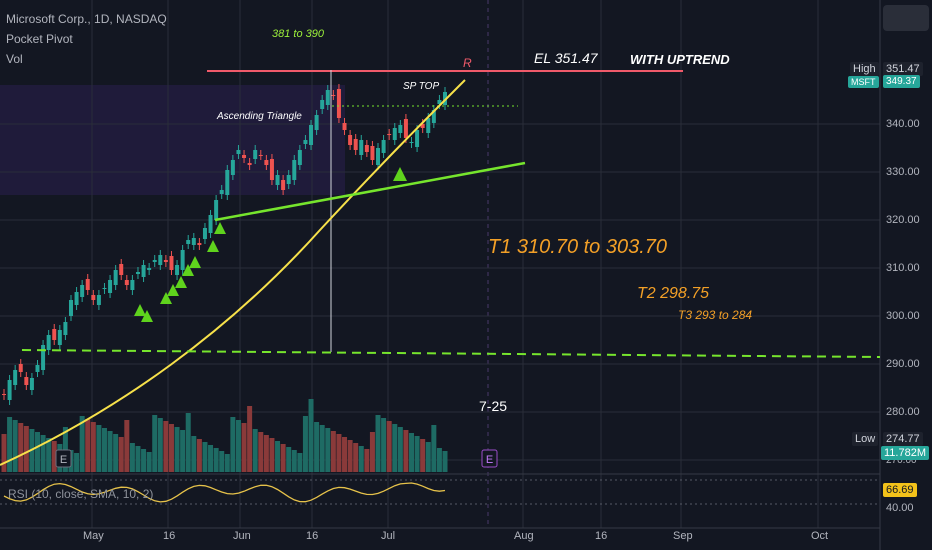 The height and width of the screenshot is (550, 932). What do you see at coordinates (298, 34) in the screenshot?
I see `target-range-label: 381 to 390` at bounding box center [298, 34].